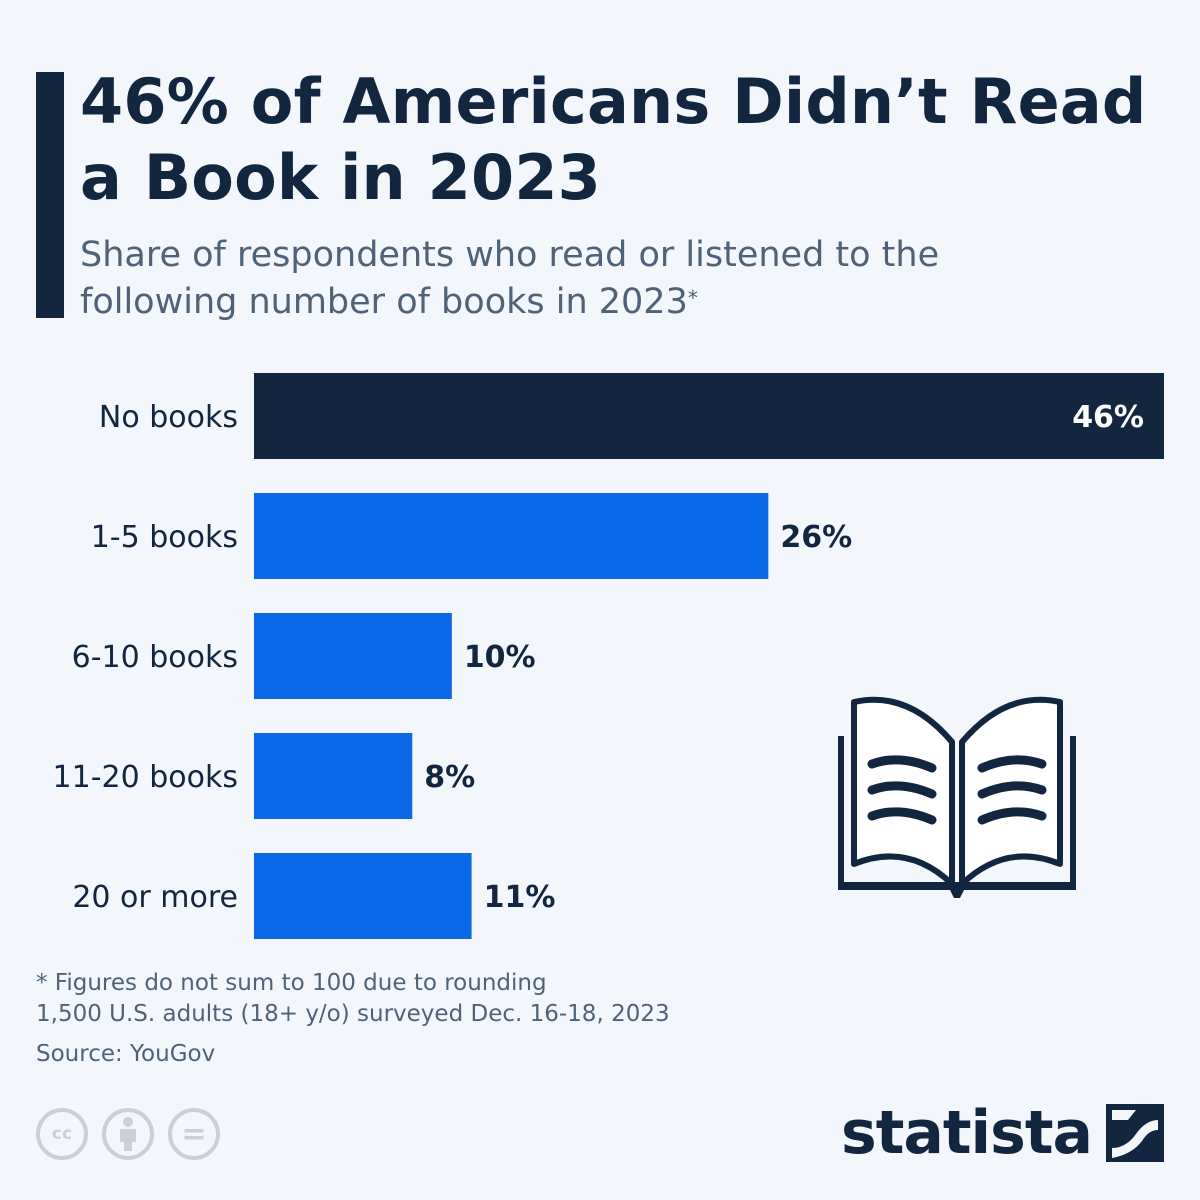 This screenshot has width=1200, height=1200. Describe the element at coordinates (692, 298) in the screenshot. I see `subtitle-footnote-marker: *` at that location.